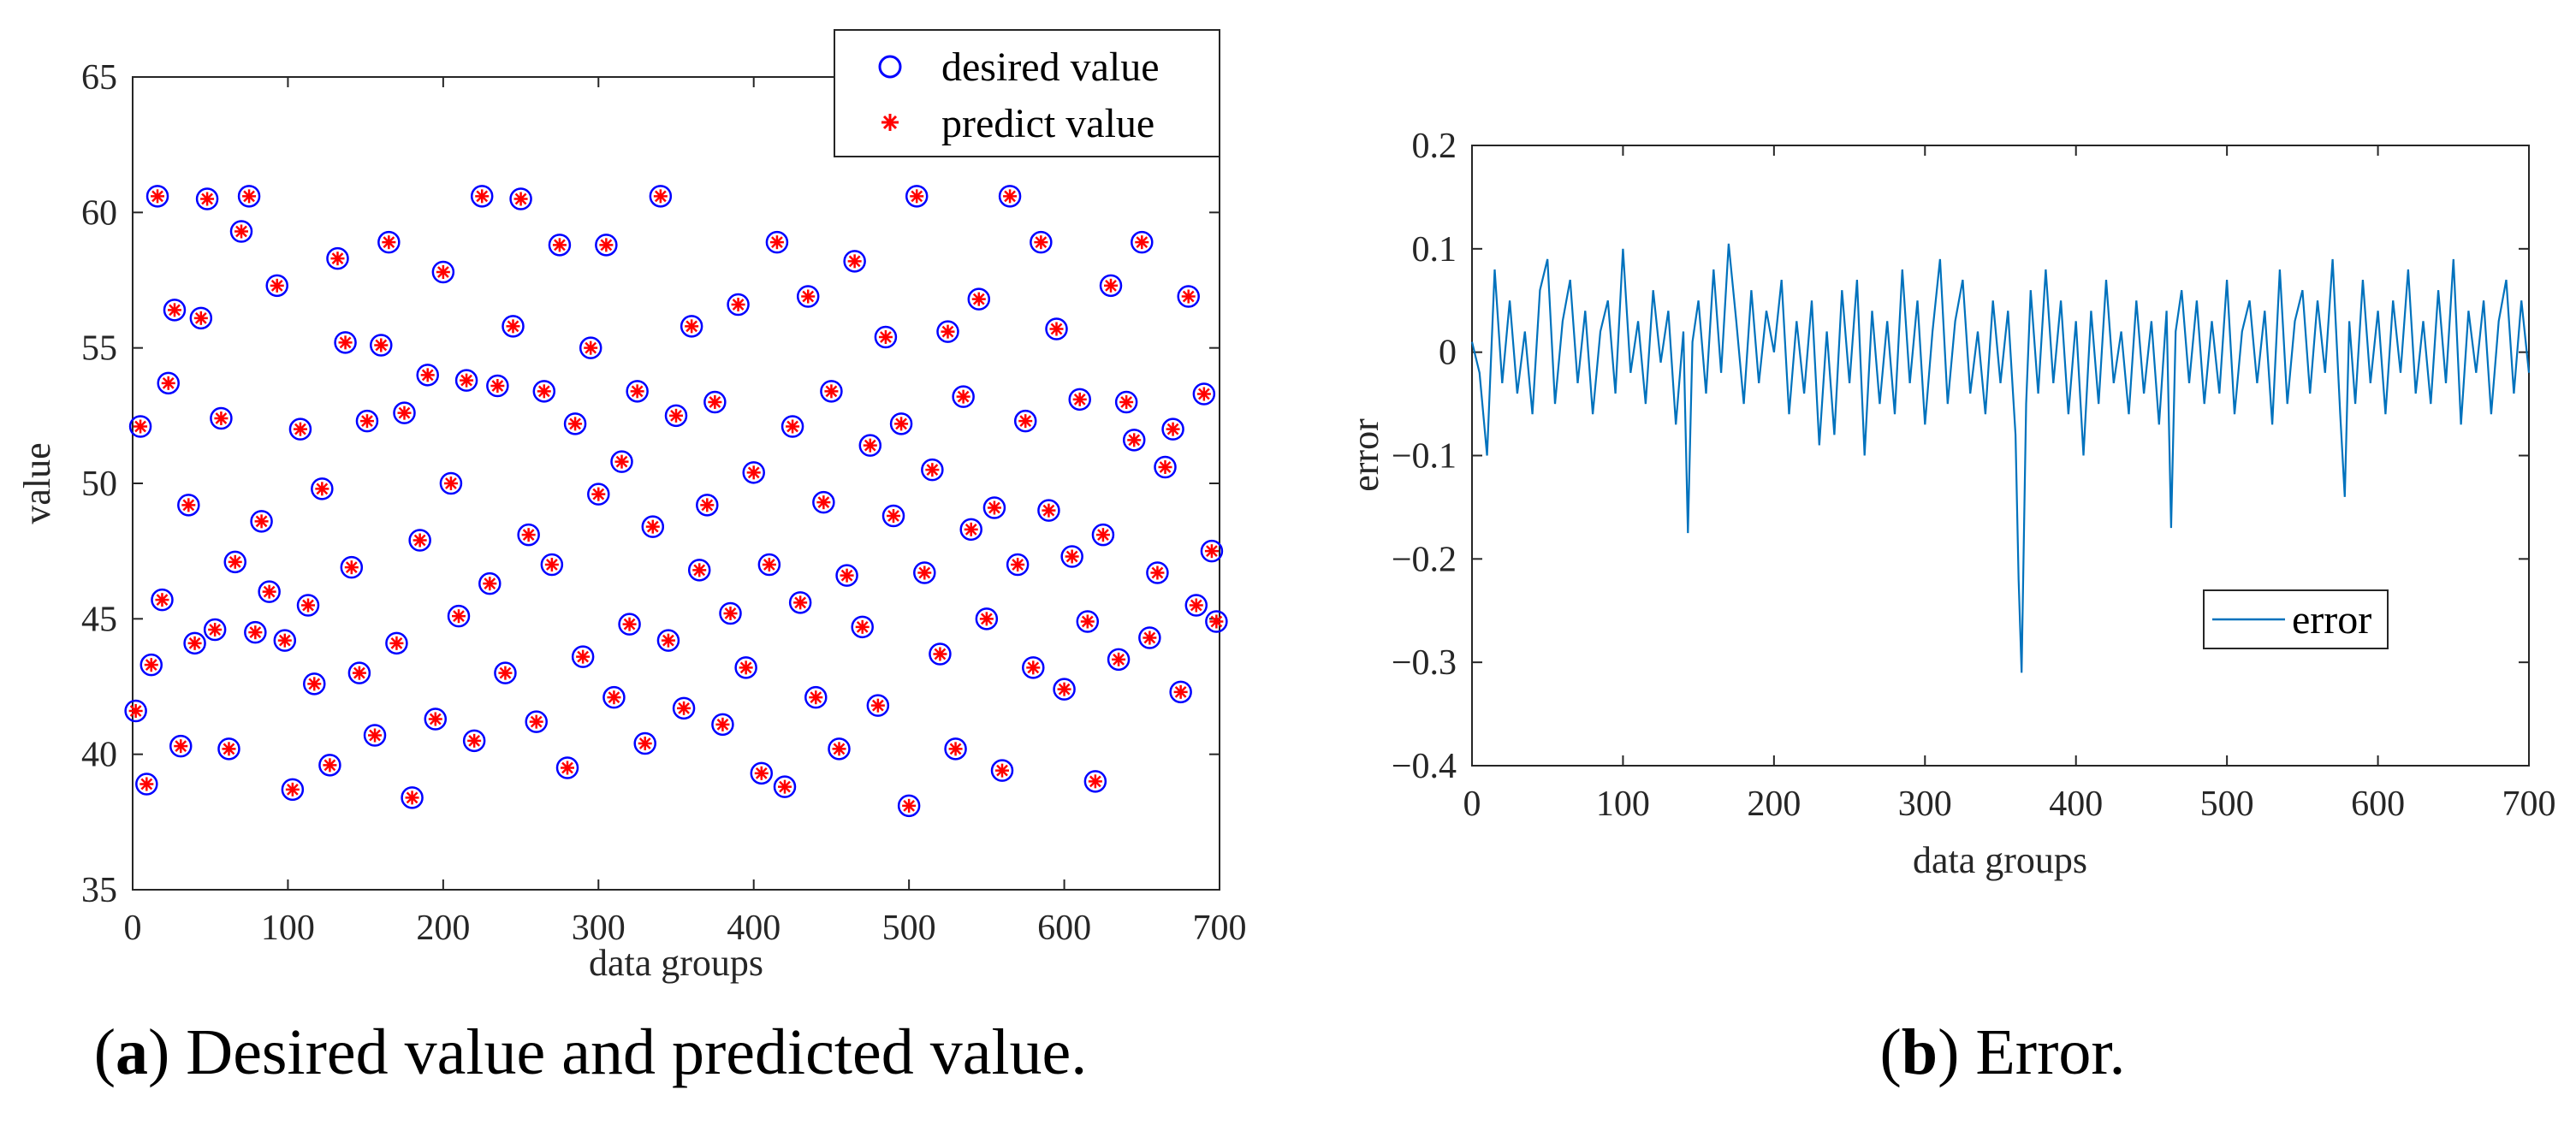 The image size is (2576, 1125). I want to click on y-tick-label: 40, so click(99, 755).